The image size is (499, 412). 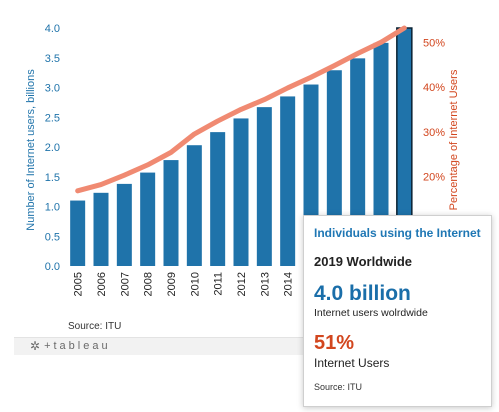 I want to click on y-tick-label: 2.5, so click(x=52, y=118).